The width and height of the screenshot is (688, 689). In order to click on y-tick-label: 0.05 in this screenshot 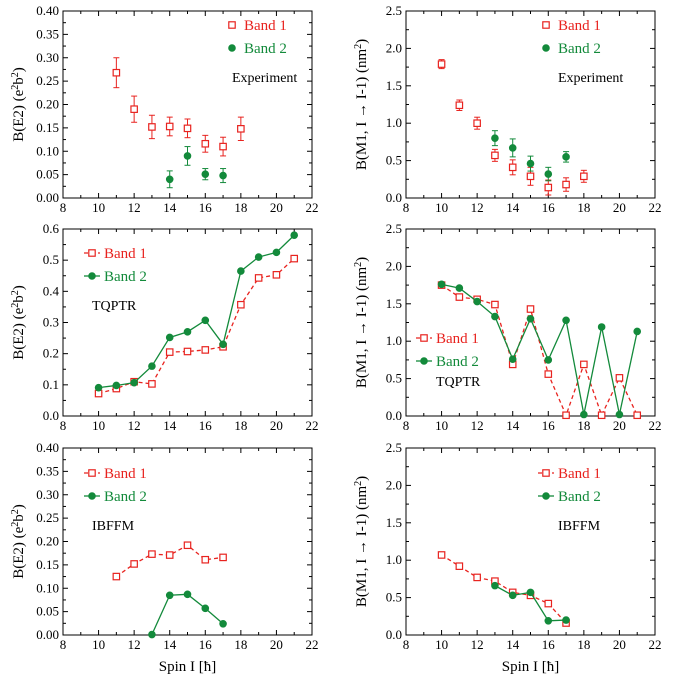, I will do `click(47, 611)`.